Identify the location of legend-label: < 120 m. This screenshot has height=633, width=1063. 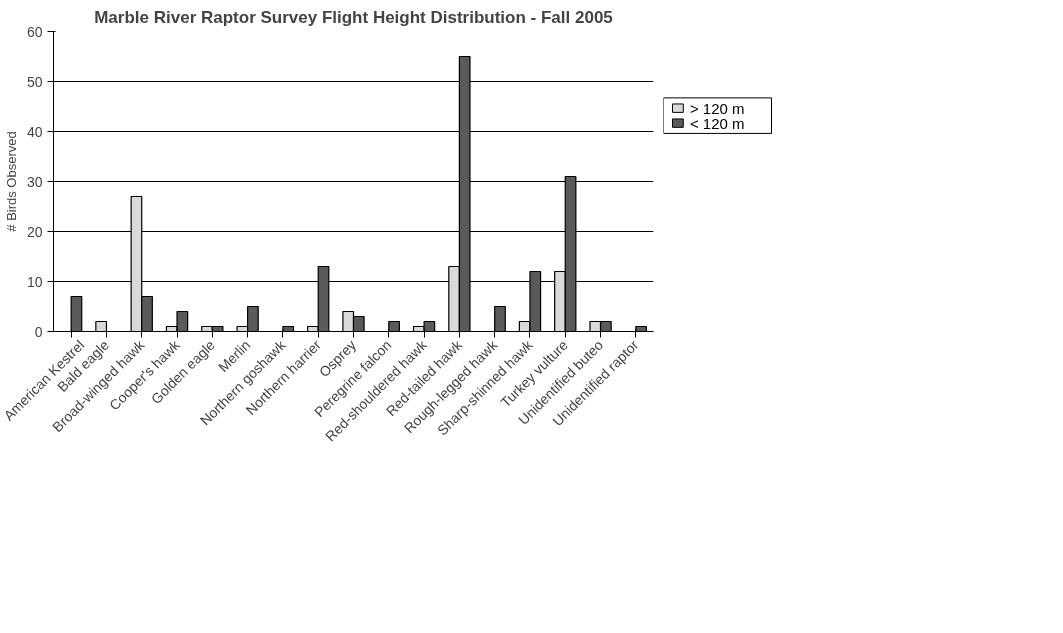
(717, 123).